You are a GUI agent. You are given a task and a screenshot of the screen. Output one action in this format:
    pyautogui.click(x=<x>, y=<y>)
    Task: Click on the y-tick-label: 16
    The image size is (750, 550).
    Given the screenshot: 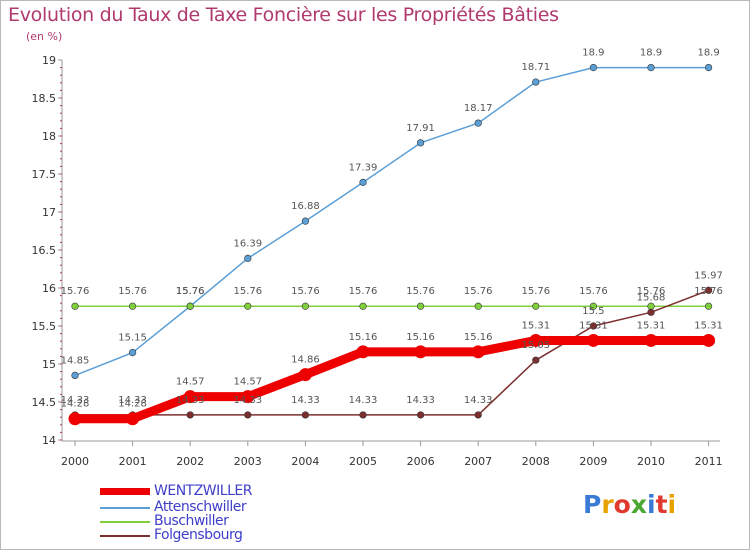 What is the action you would take?
    pyautogui.click(x=49, y=288)
    